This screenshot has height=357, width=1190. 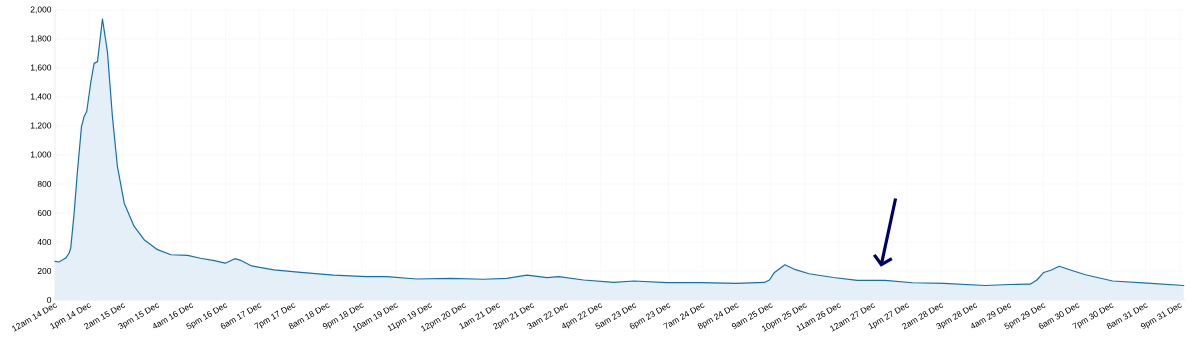 I want to click on y-tick-label: 1,600, so click(x=41, y=68).